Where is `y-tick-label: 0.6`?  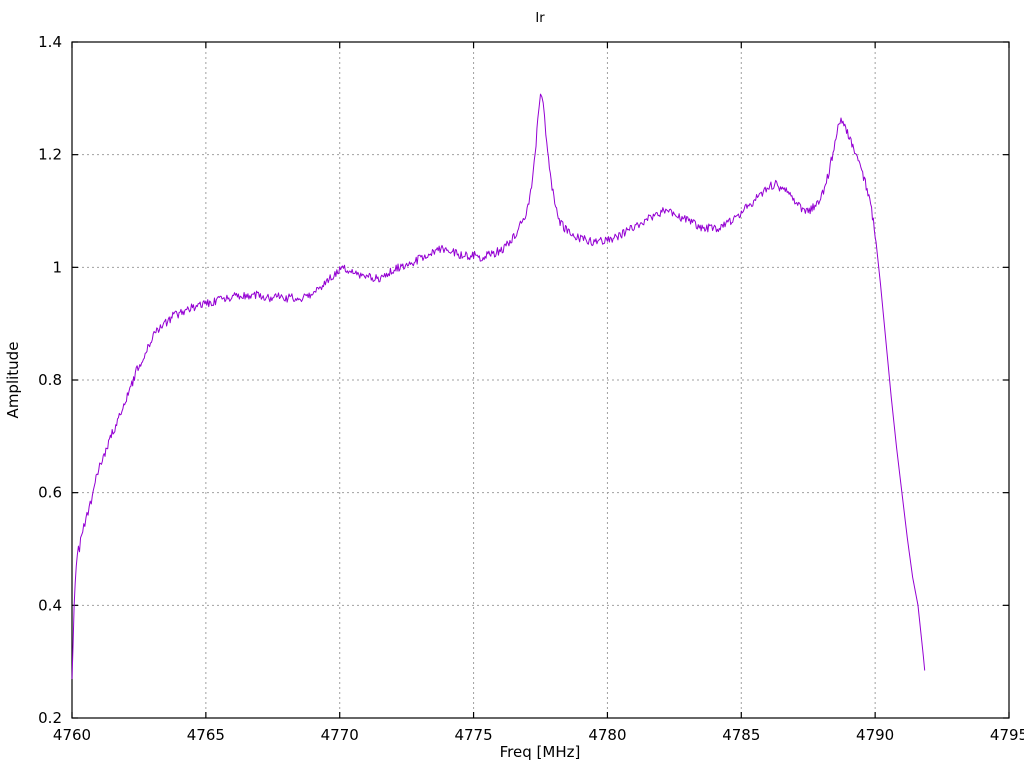
y-tick-label: 0.6 is located at coordinates (50, 493).